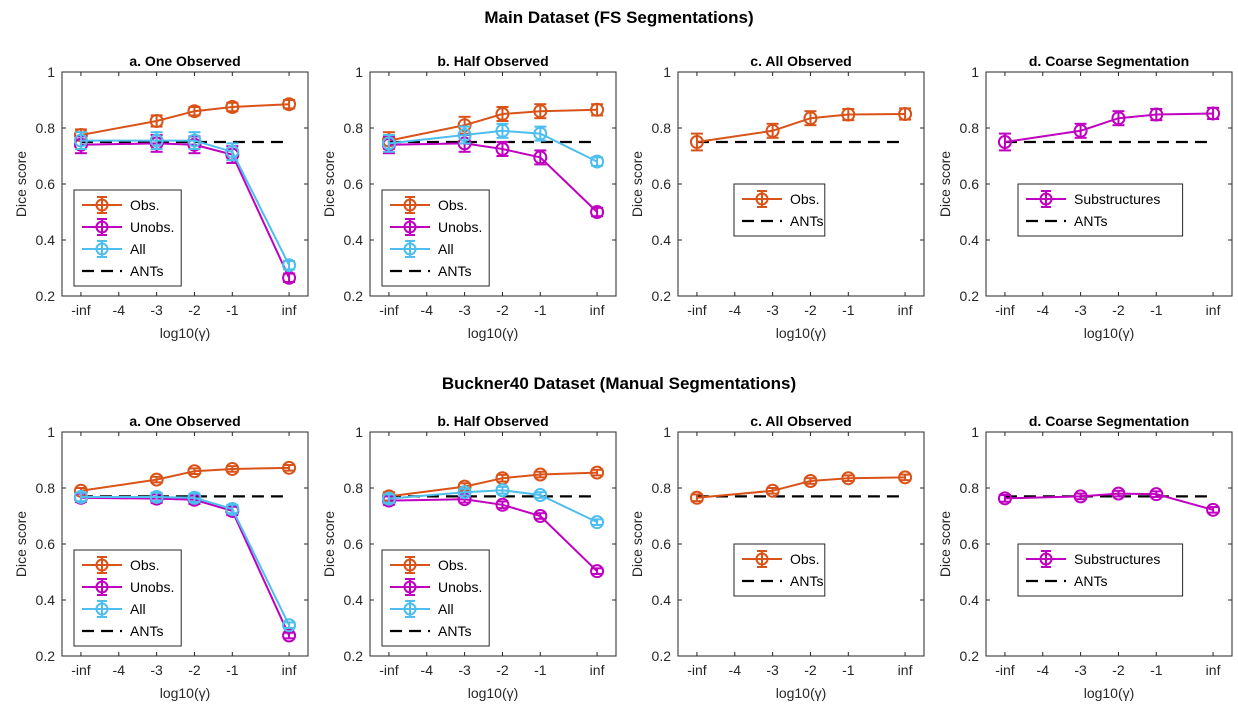  Describe the element at coordinates (1109, 421) in the screenshot. I see `chart-title: d. Coarse Segmentation` at that location.